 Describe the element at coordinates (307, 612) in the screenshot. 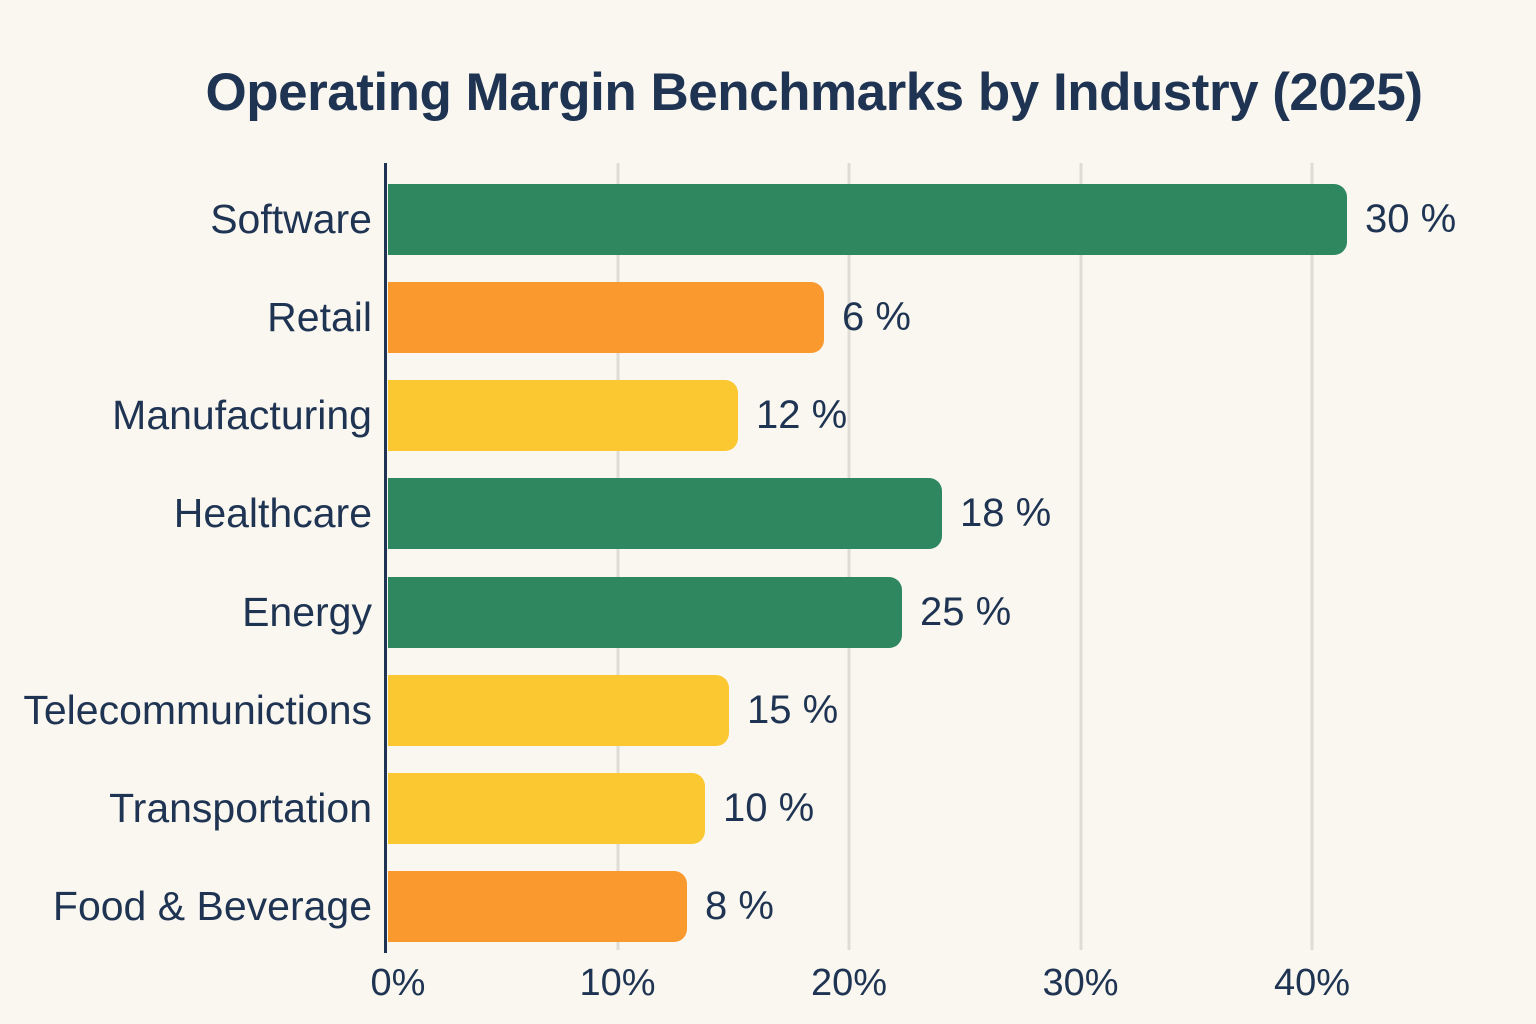

I see `category-label: Energy` at that location.